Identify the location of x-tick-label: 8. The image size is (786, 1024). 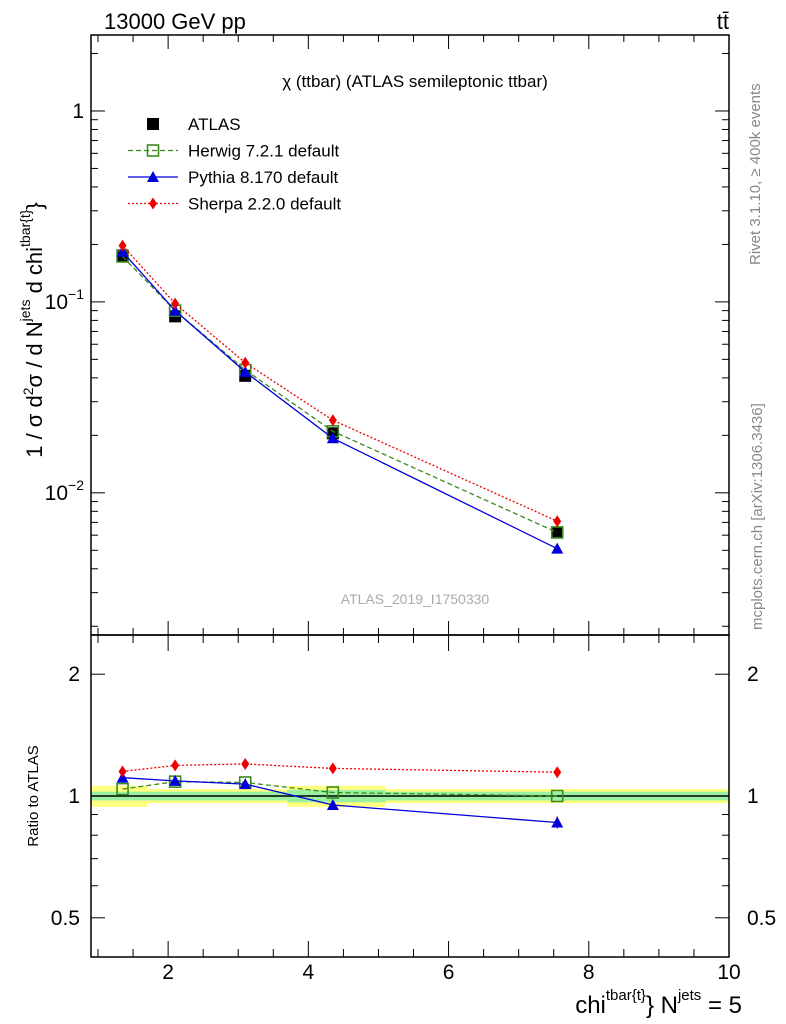
(589, 972).